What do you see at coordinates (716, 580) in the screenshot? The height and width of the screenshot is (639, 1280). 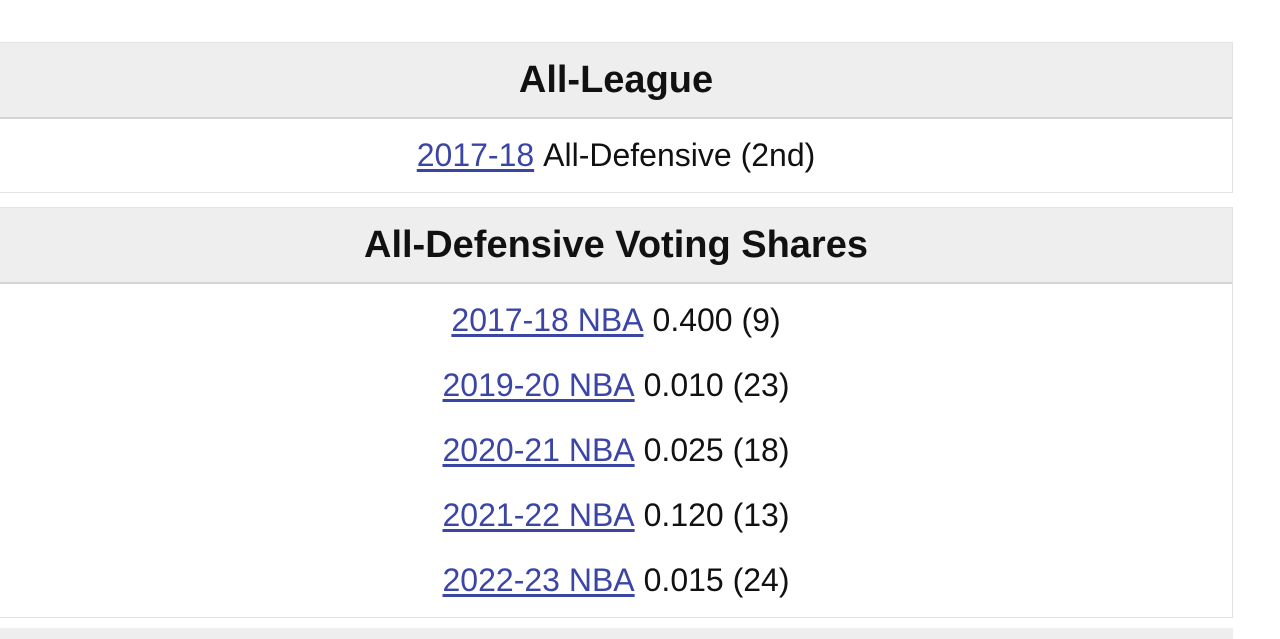 I see `row-text: 0.015 (24)` at bounding box center [716, 580].